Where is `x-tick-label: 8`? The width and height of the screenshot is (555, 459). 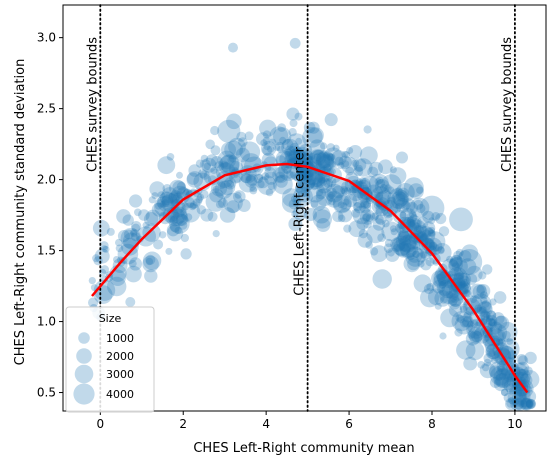 x-tick-label: 8 is located at coordinates (432, 424).